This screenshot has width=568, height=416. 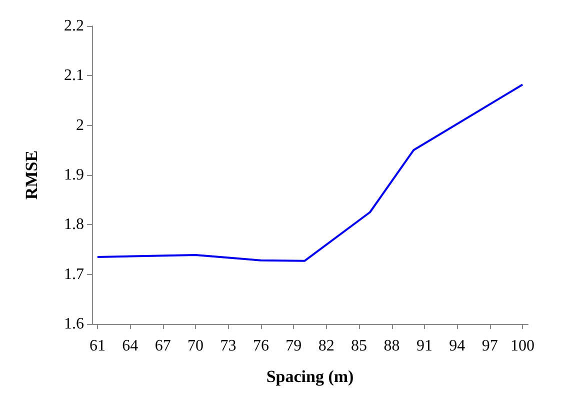 I want to click on x-tick-label: 70, so click(x=196, y=346).